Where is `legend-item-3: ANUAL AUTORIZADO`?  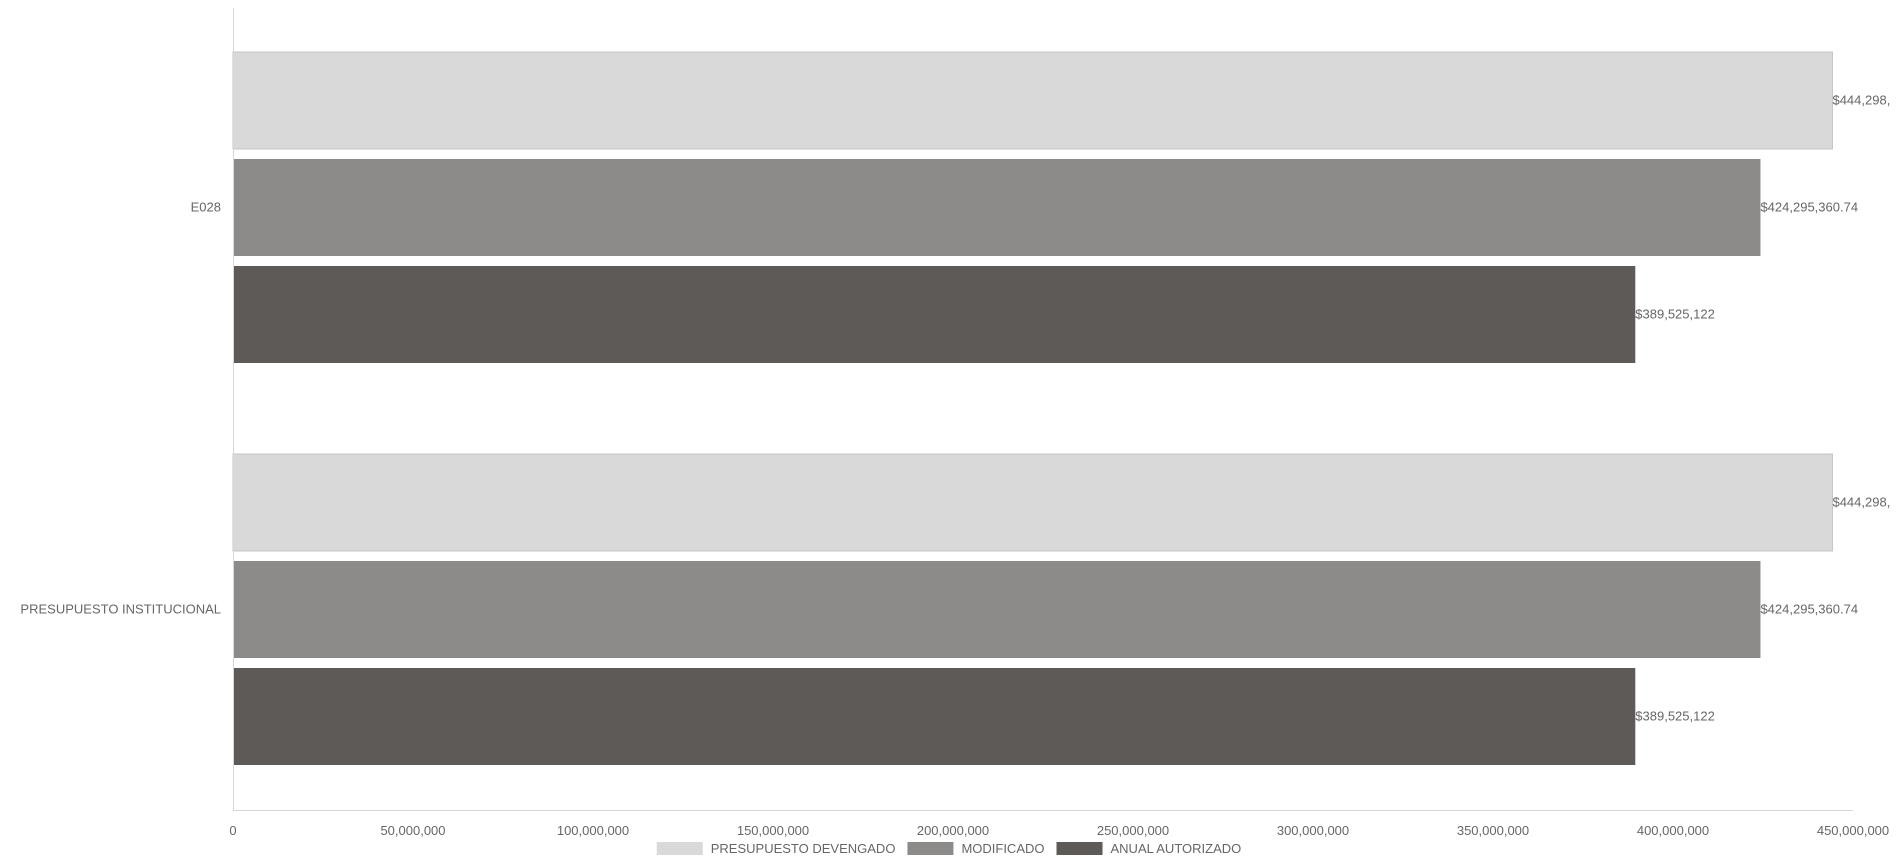
legend-item-3: ANUAL AUTORIZADO is located at coordinates (1149, 848).